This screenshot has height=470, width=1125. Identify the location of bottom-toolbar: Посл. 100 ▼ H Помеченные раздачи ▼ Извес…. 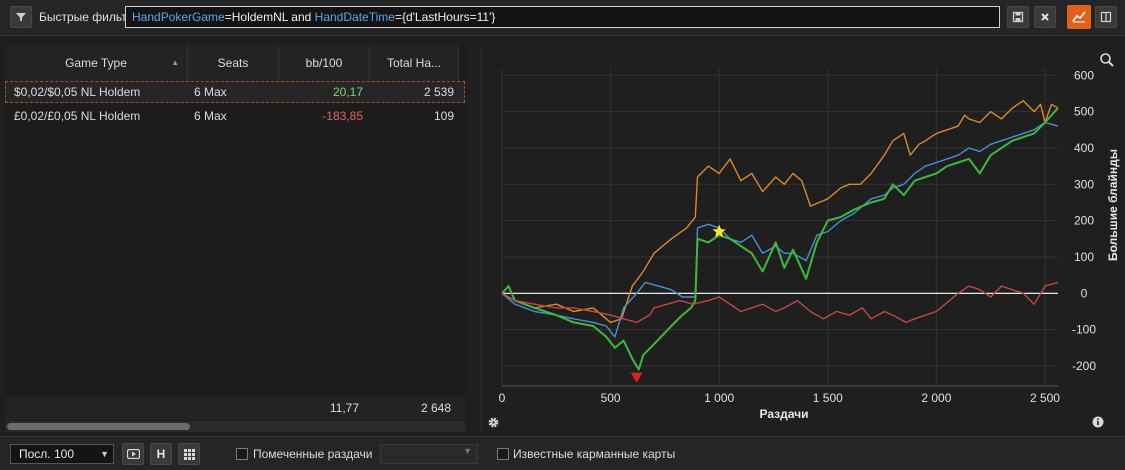
(562, 453).